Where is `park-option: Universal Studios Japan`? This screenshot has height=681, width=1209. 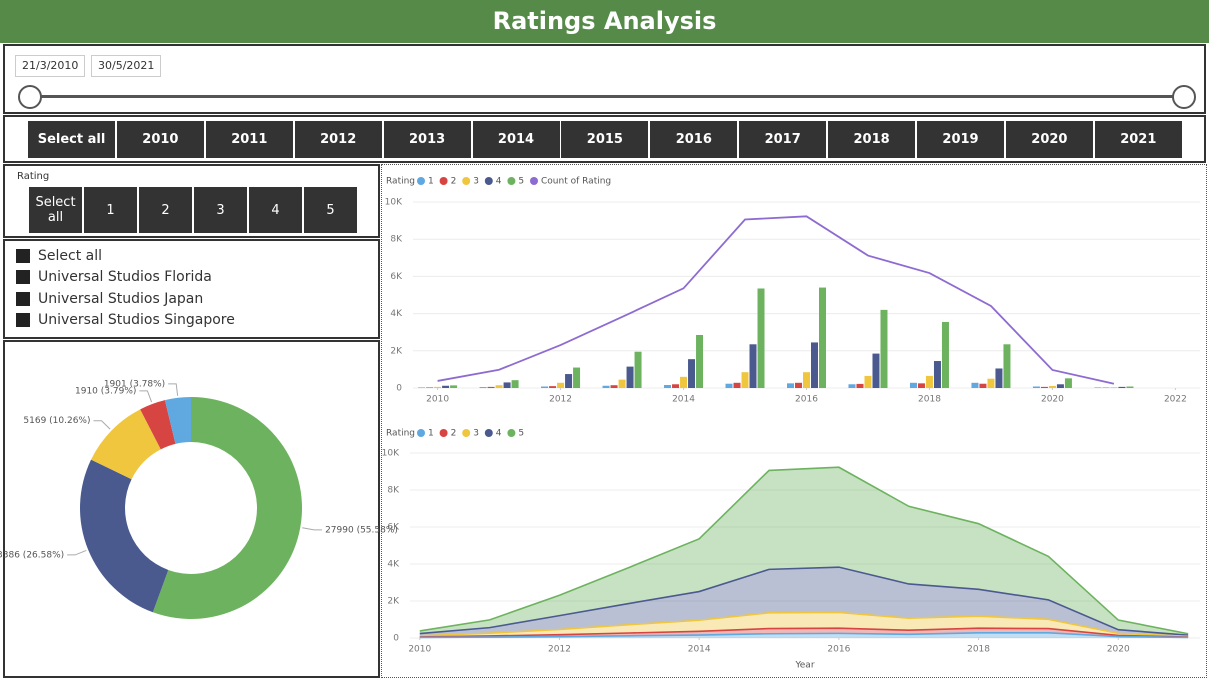 park-option: Universal Studios Japan is located at coordinates (109, 299).